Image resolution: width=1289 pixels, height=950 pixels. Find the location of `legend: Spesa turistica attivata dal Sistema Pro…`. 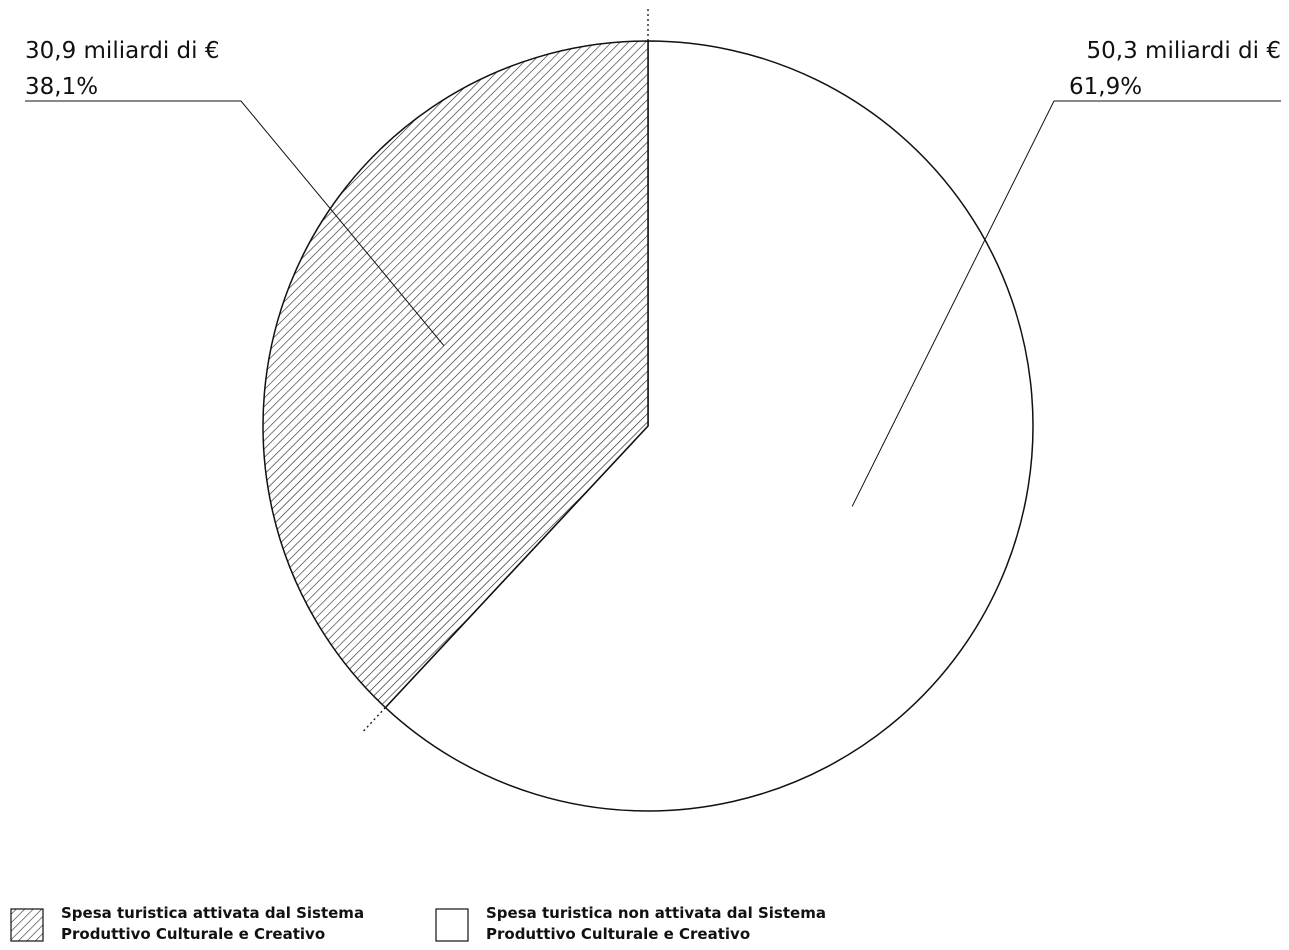

legend: Spesa turistica attivata dal Sistema Pro… is located at coordinates (418, 923).